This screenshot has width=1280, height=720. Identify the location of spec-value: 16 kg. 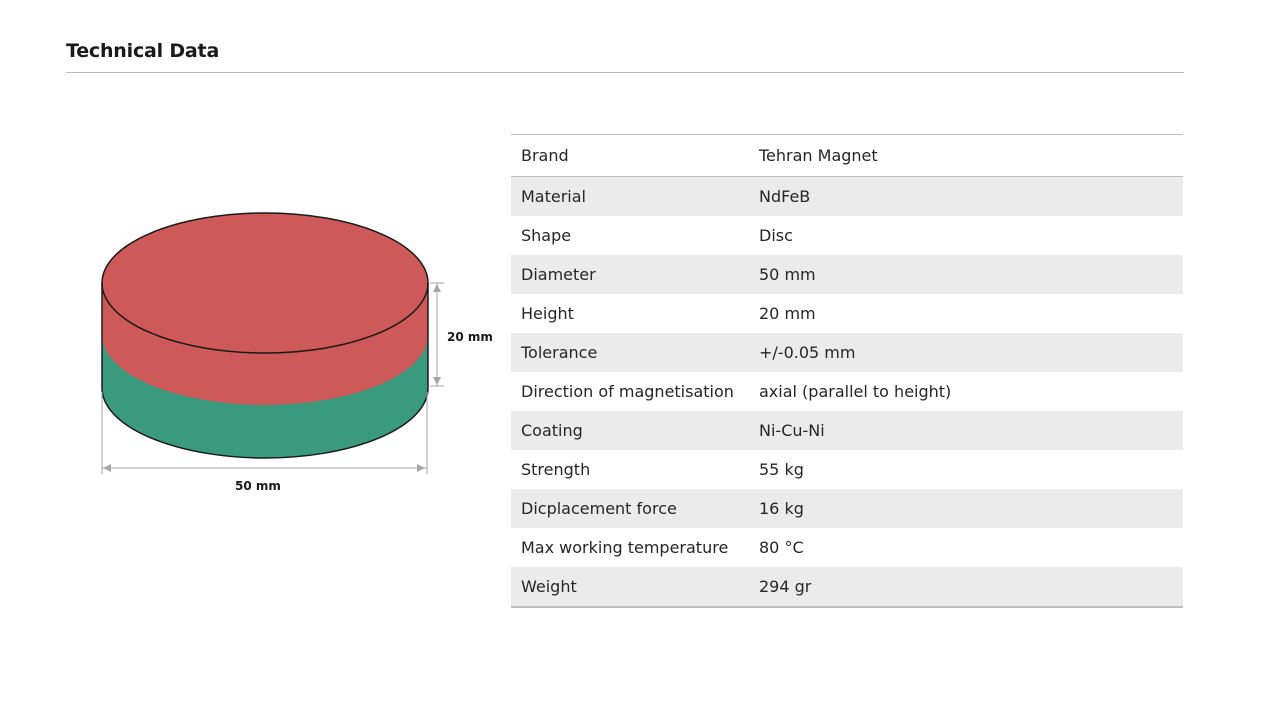
(781, 508).